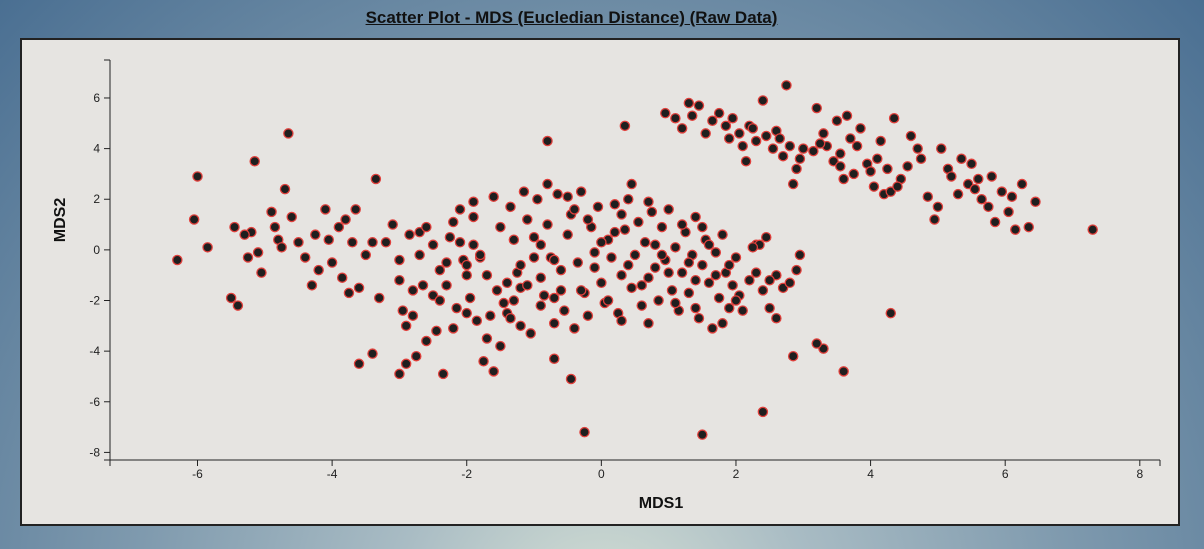 This screenshot has width=1204, height=549. I want to click on x-tick-label: -2, so click(466, 474).